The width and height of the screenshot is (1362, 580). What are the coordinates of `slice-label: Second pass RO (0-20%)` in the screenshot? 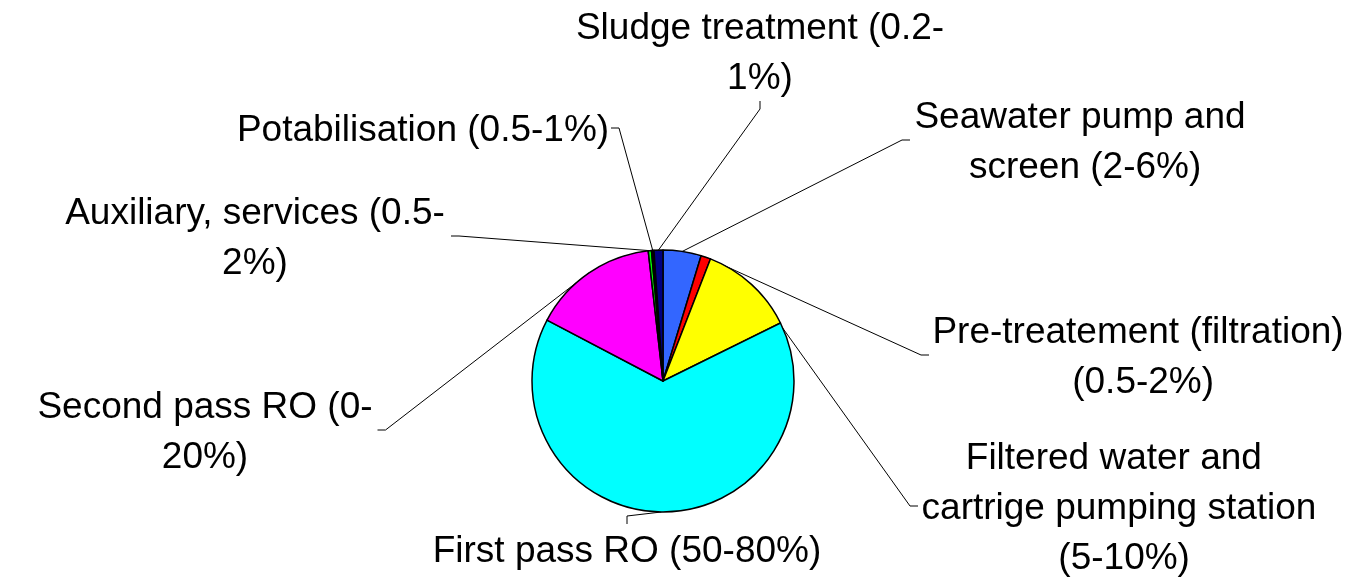 It's located at (205, 430).